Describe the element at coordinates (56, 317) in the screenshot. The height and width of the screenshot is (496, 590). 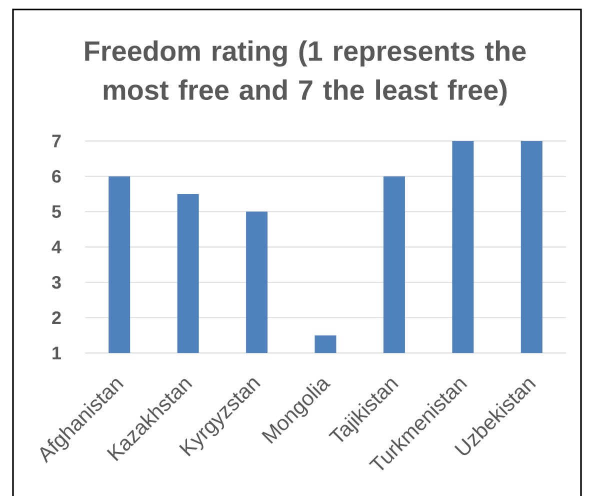
I see `y-tick-label: 2` at that location.